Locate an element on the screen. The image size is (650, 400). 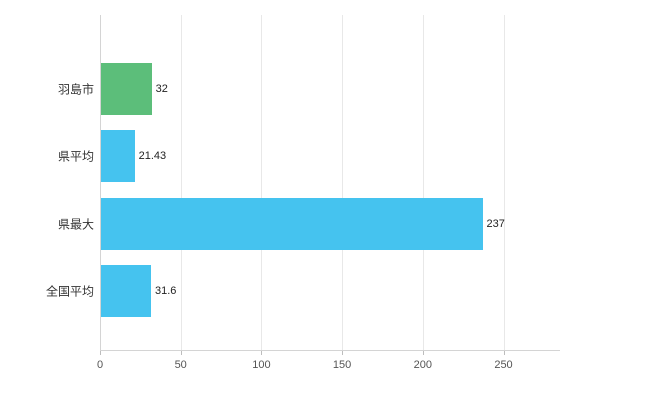
category-label: 全国平均 is located at coordinates (69, 291).